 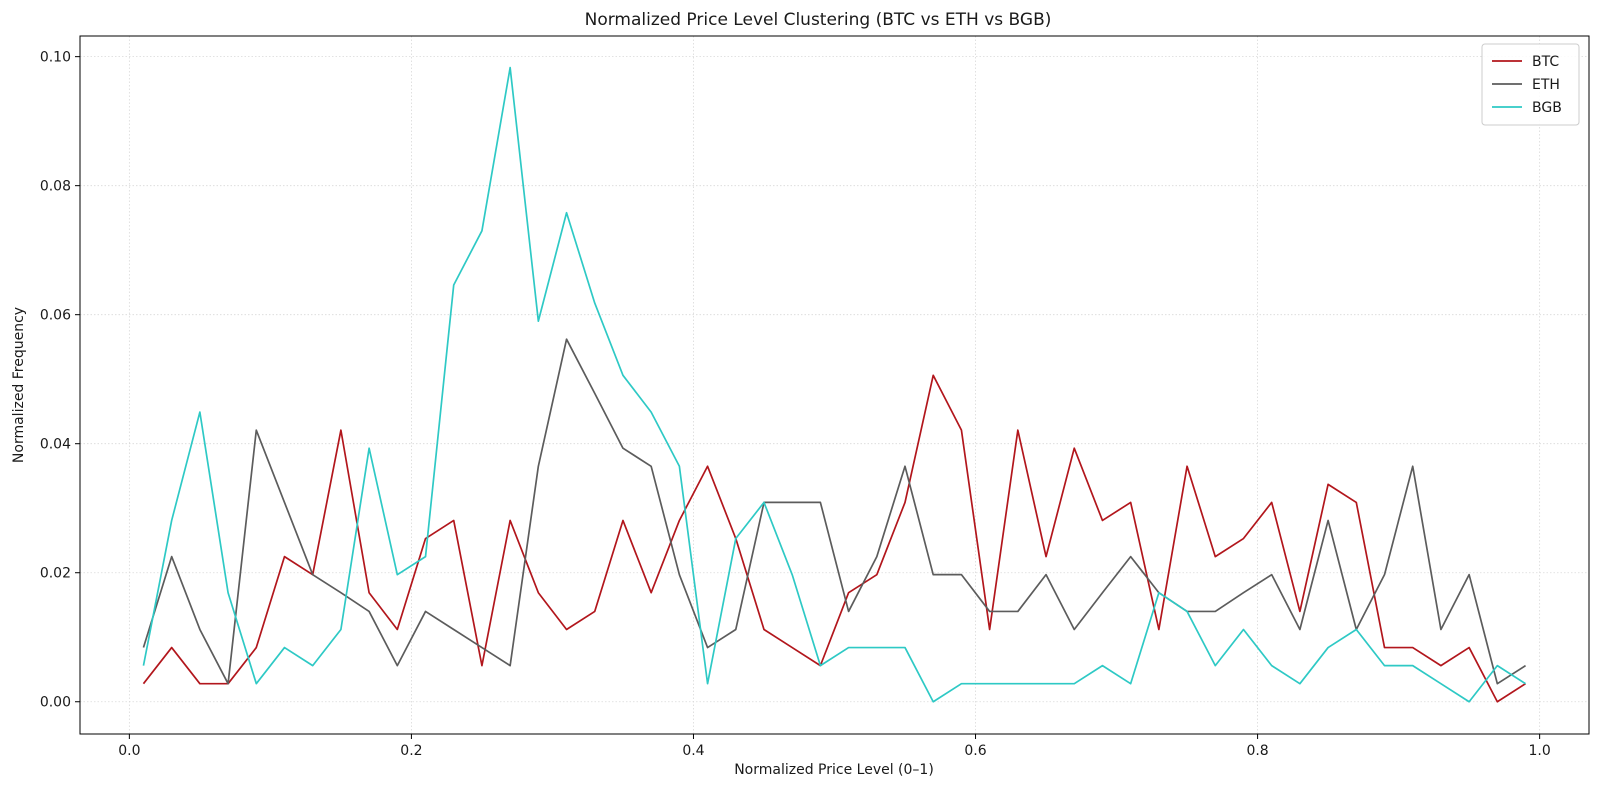 I want to click on x-tick-label: 0.8, so click(x=1257, y=751).